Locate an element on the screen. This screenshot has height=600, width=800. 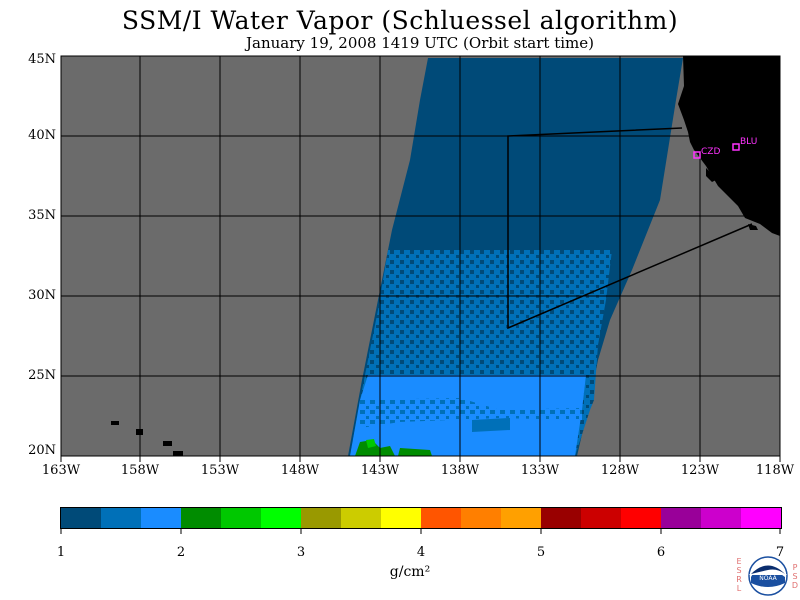
colorbar-tick-4: 4 is located at coordinates (421, 552).